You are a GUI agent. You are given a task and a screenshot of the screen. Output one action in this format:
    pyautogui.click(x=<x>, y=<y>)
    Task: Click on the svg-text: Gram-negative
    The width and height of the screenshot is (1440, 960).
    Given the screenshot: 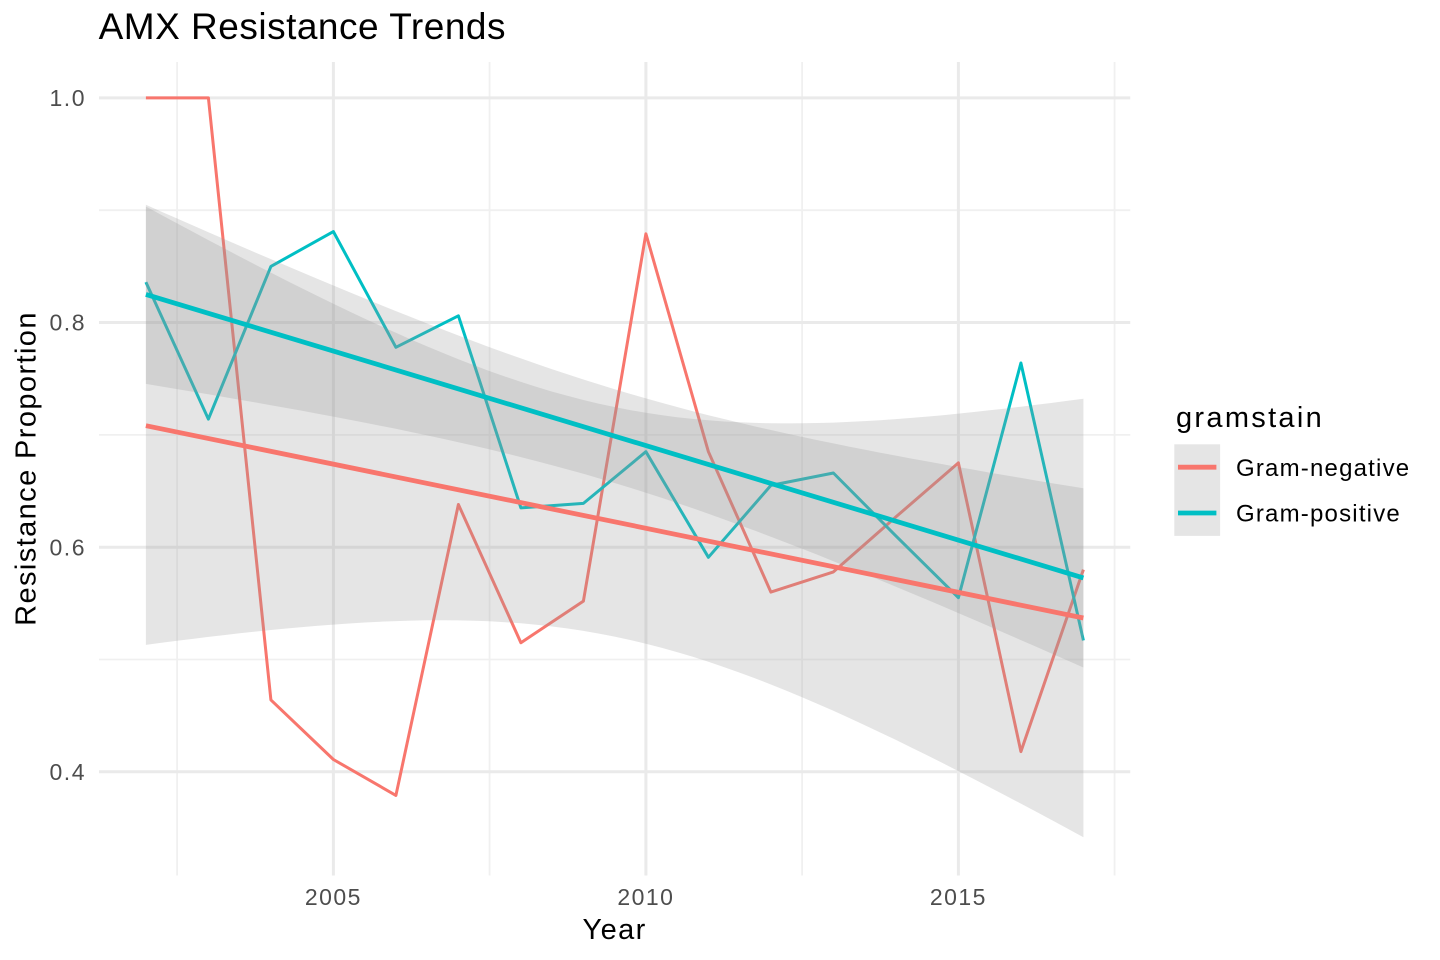 What is the action you would take?
    pyautogui.click(x=1323, y=468)
    